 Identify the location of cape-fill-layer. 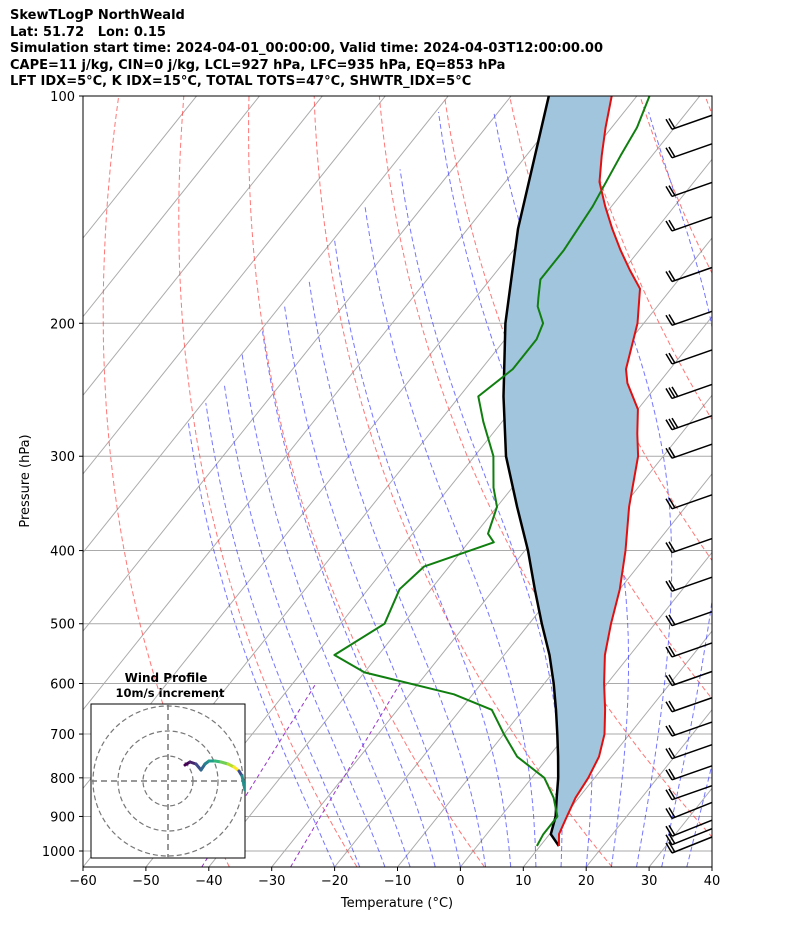
(571, 471).